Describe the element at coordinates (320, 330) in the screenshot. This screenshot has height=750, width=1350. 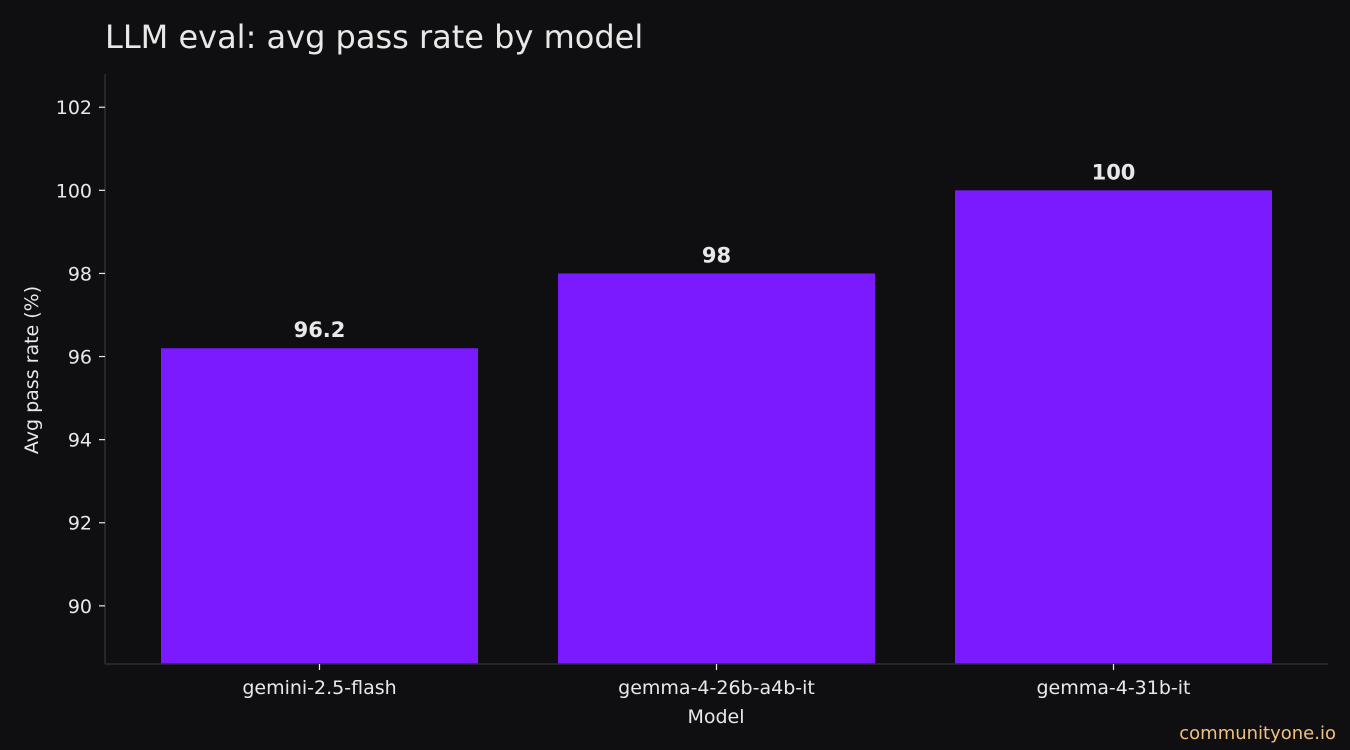
I see `data-label-gemini-2.5-flash: 96.2` at that location.